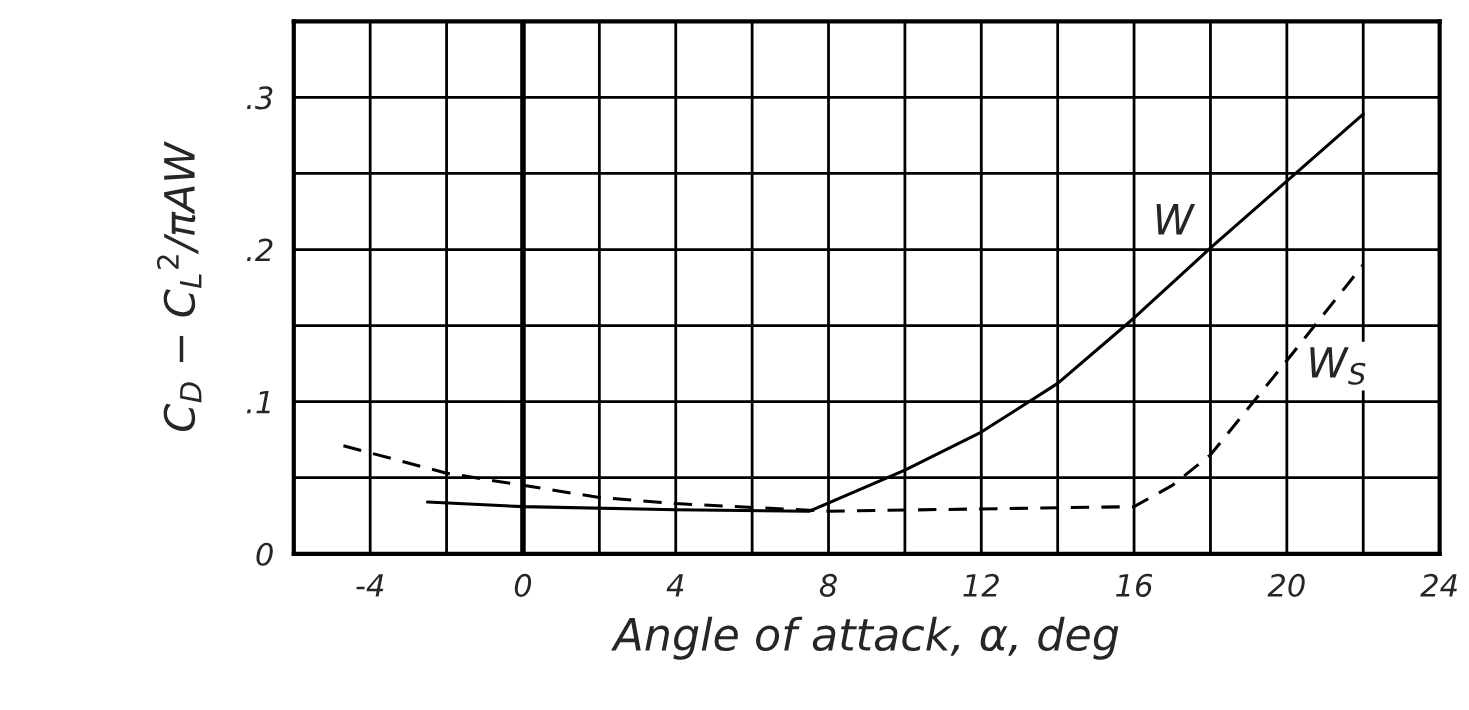  Describe the element at coordinates (1286, 585) in the screenshot. I see `x-tick-label: 20` at that location.